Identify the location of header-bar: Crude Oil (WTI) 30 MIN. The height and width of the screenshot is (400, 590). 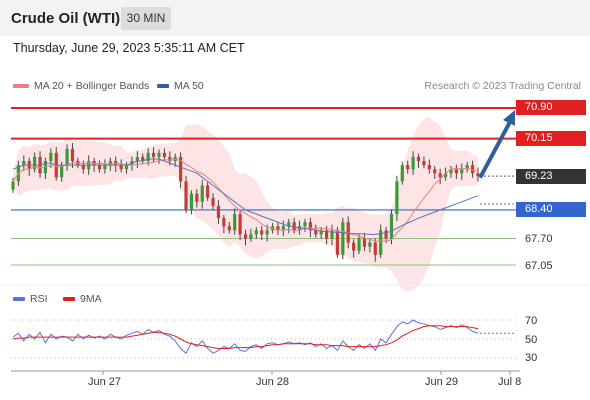
(295, 18).